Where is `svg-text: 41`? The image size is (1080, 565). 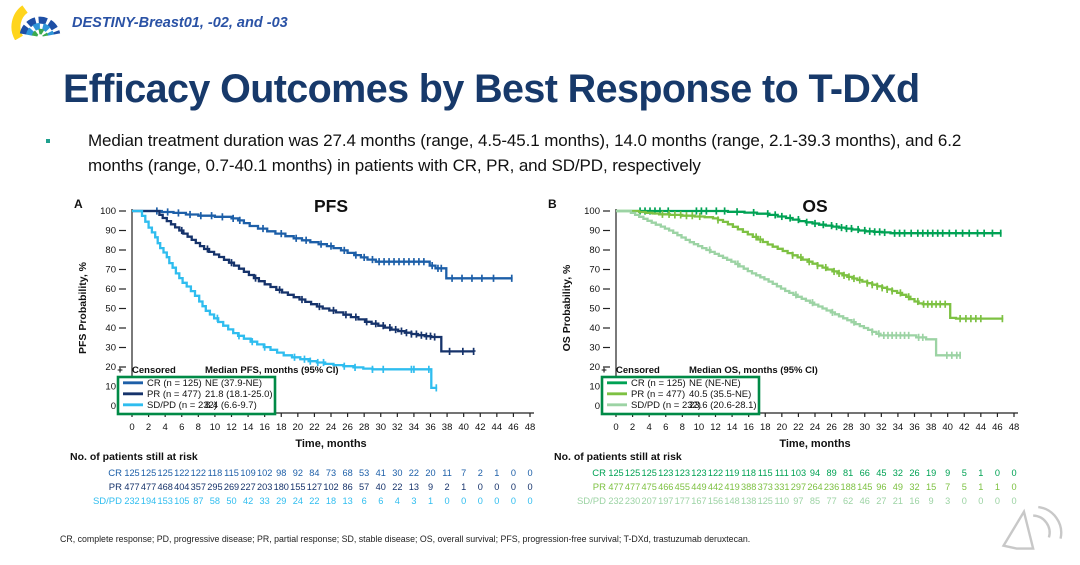
svg-text: 41 is located at coordinates (381, 473).